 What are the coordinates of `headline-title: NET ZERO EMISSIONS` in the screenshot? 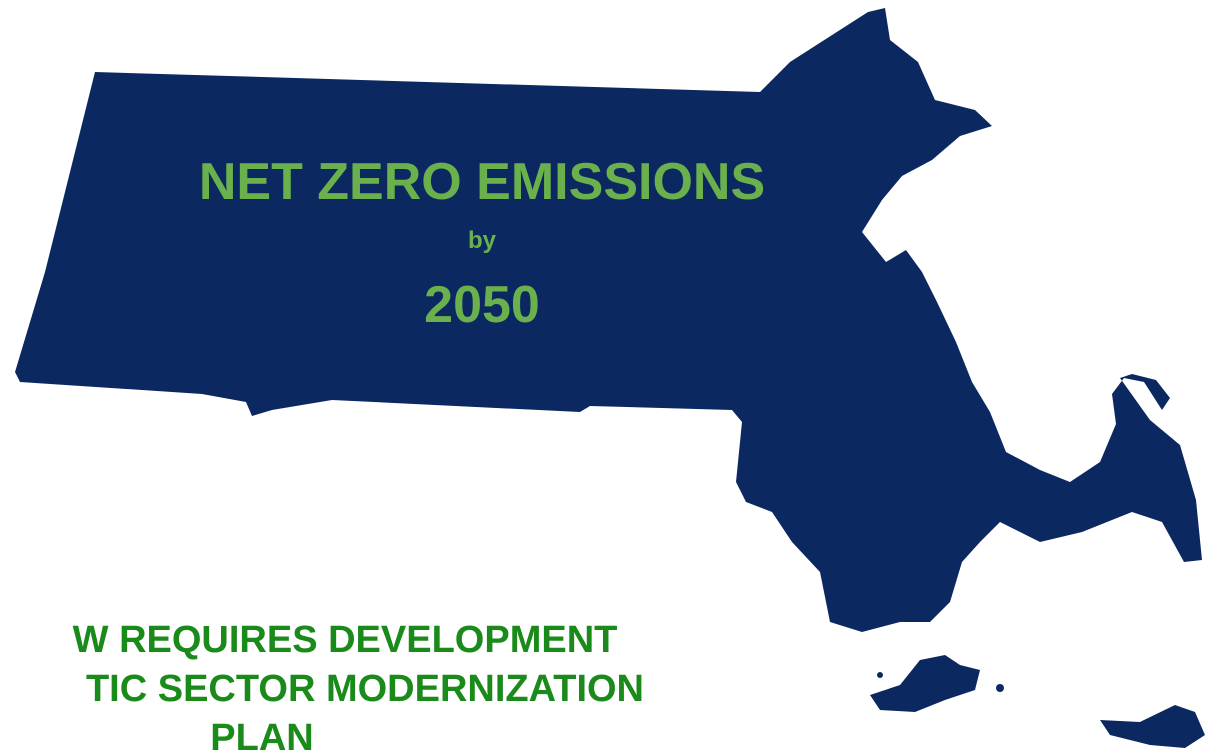 It's located at (482, 182).